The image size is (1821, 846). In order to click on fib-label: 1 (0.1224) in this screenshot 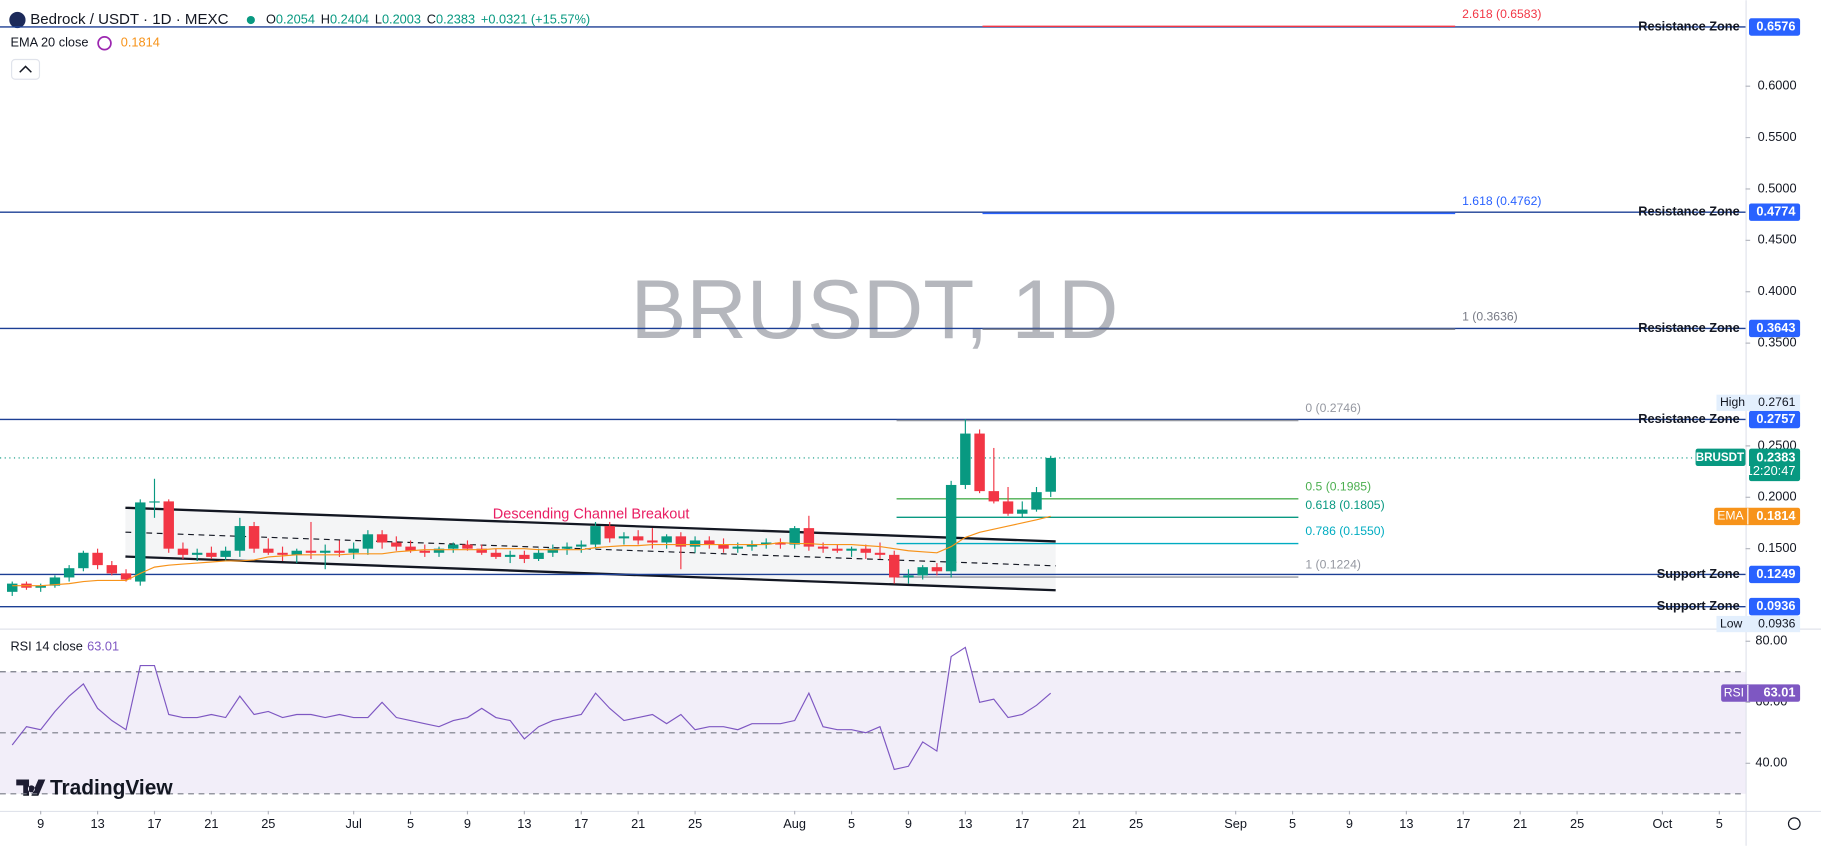, I will do `click(1333, 565)`.